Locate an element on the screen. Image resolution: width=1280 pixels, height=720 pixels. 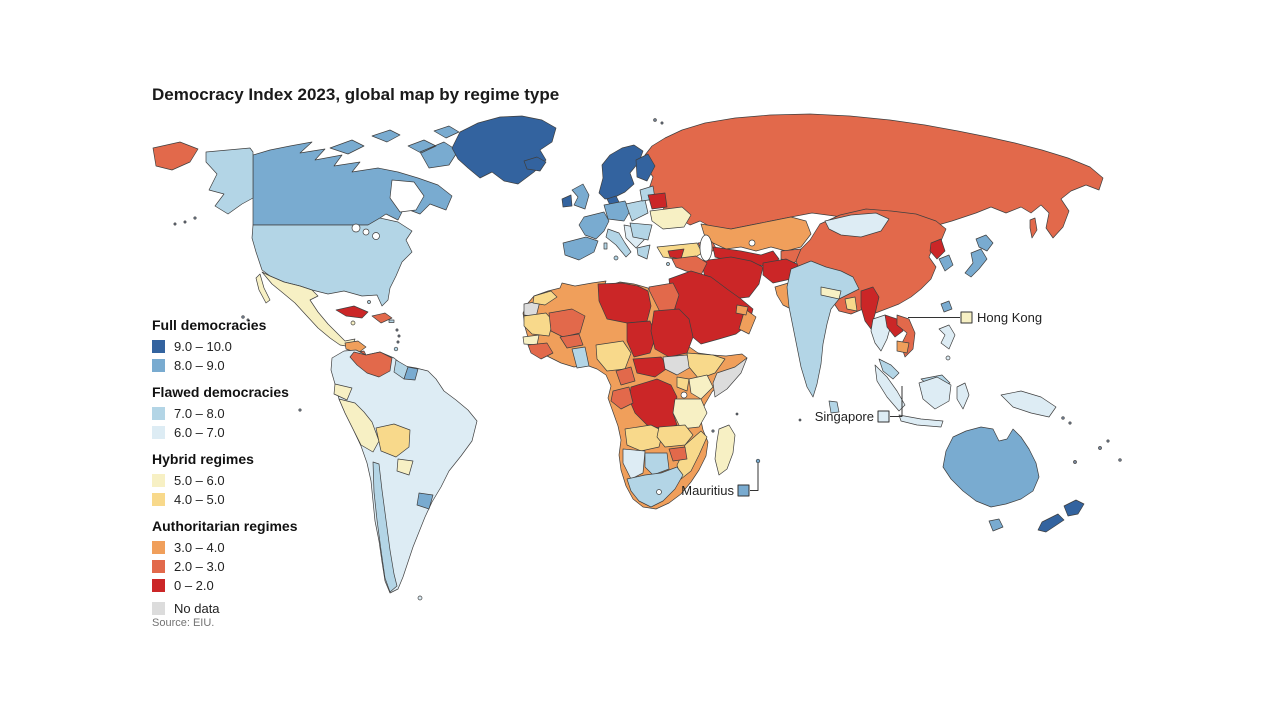
legend-group-label: Flawed democracies is located at coordinates (220, 392).